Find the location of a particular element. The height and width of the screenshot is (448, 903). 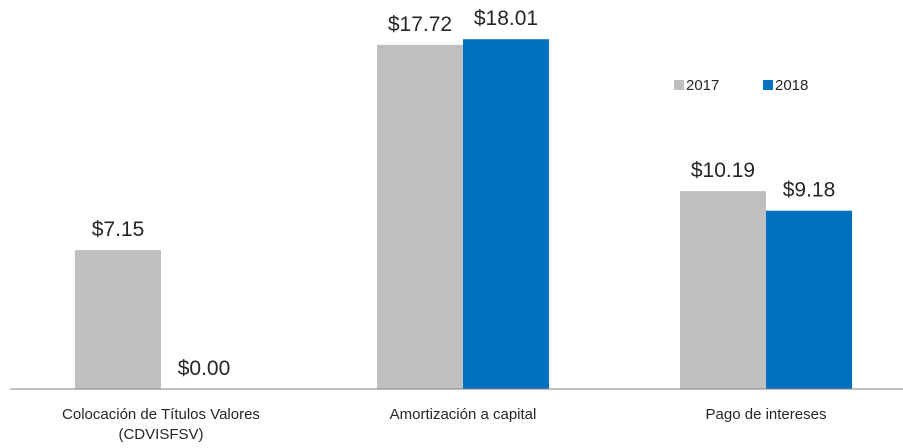

legend-swatch-2017 is located at coordinates (679, 85).